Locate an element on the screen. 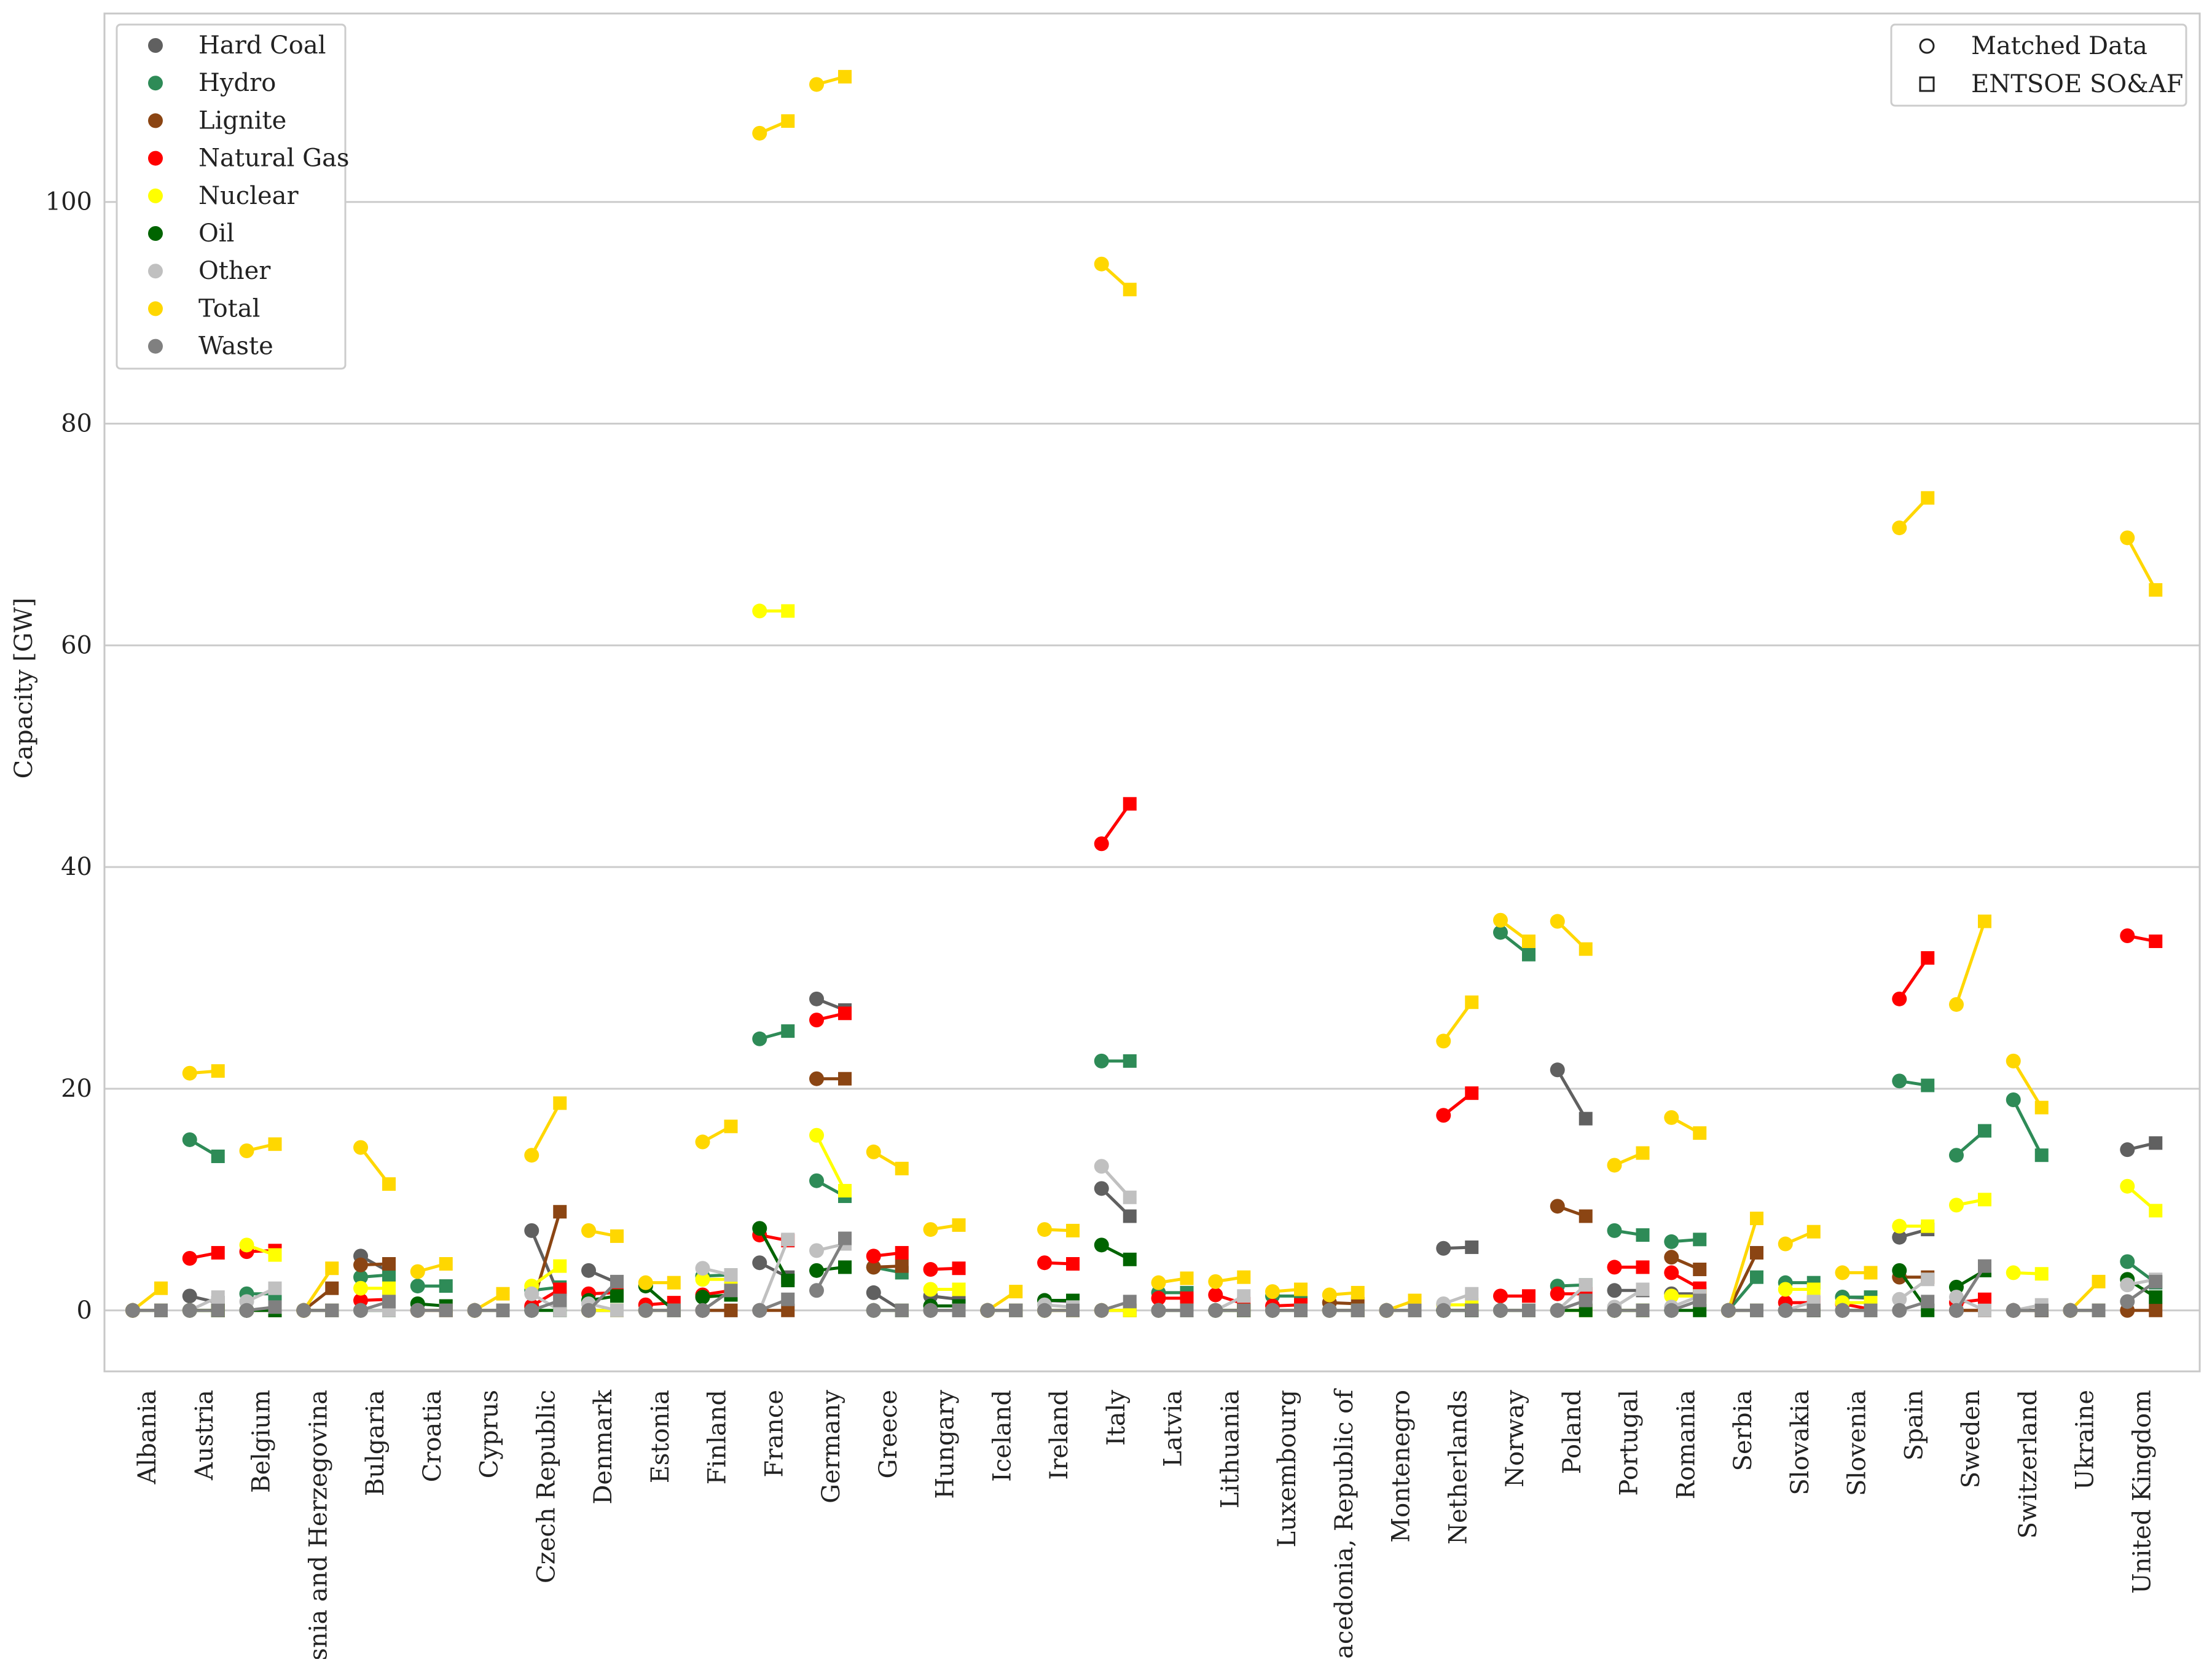 The height and width of the screenshot is (1662, 2212). point-matched-waste-lithuania is located at coordinates (1215, 1310).